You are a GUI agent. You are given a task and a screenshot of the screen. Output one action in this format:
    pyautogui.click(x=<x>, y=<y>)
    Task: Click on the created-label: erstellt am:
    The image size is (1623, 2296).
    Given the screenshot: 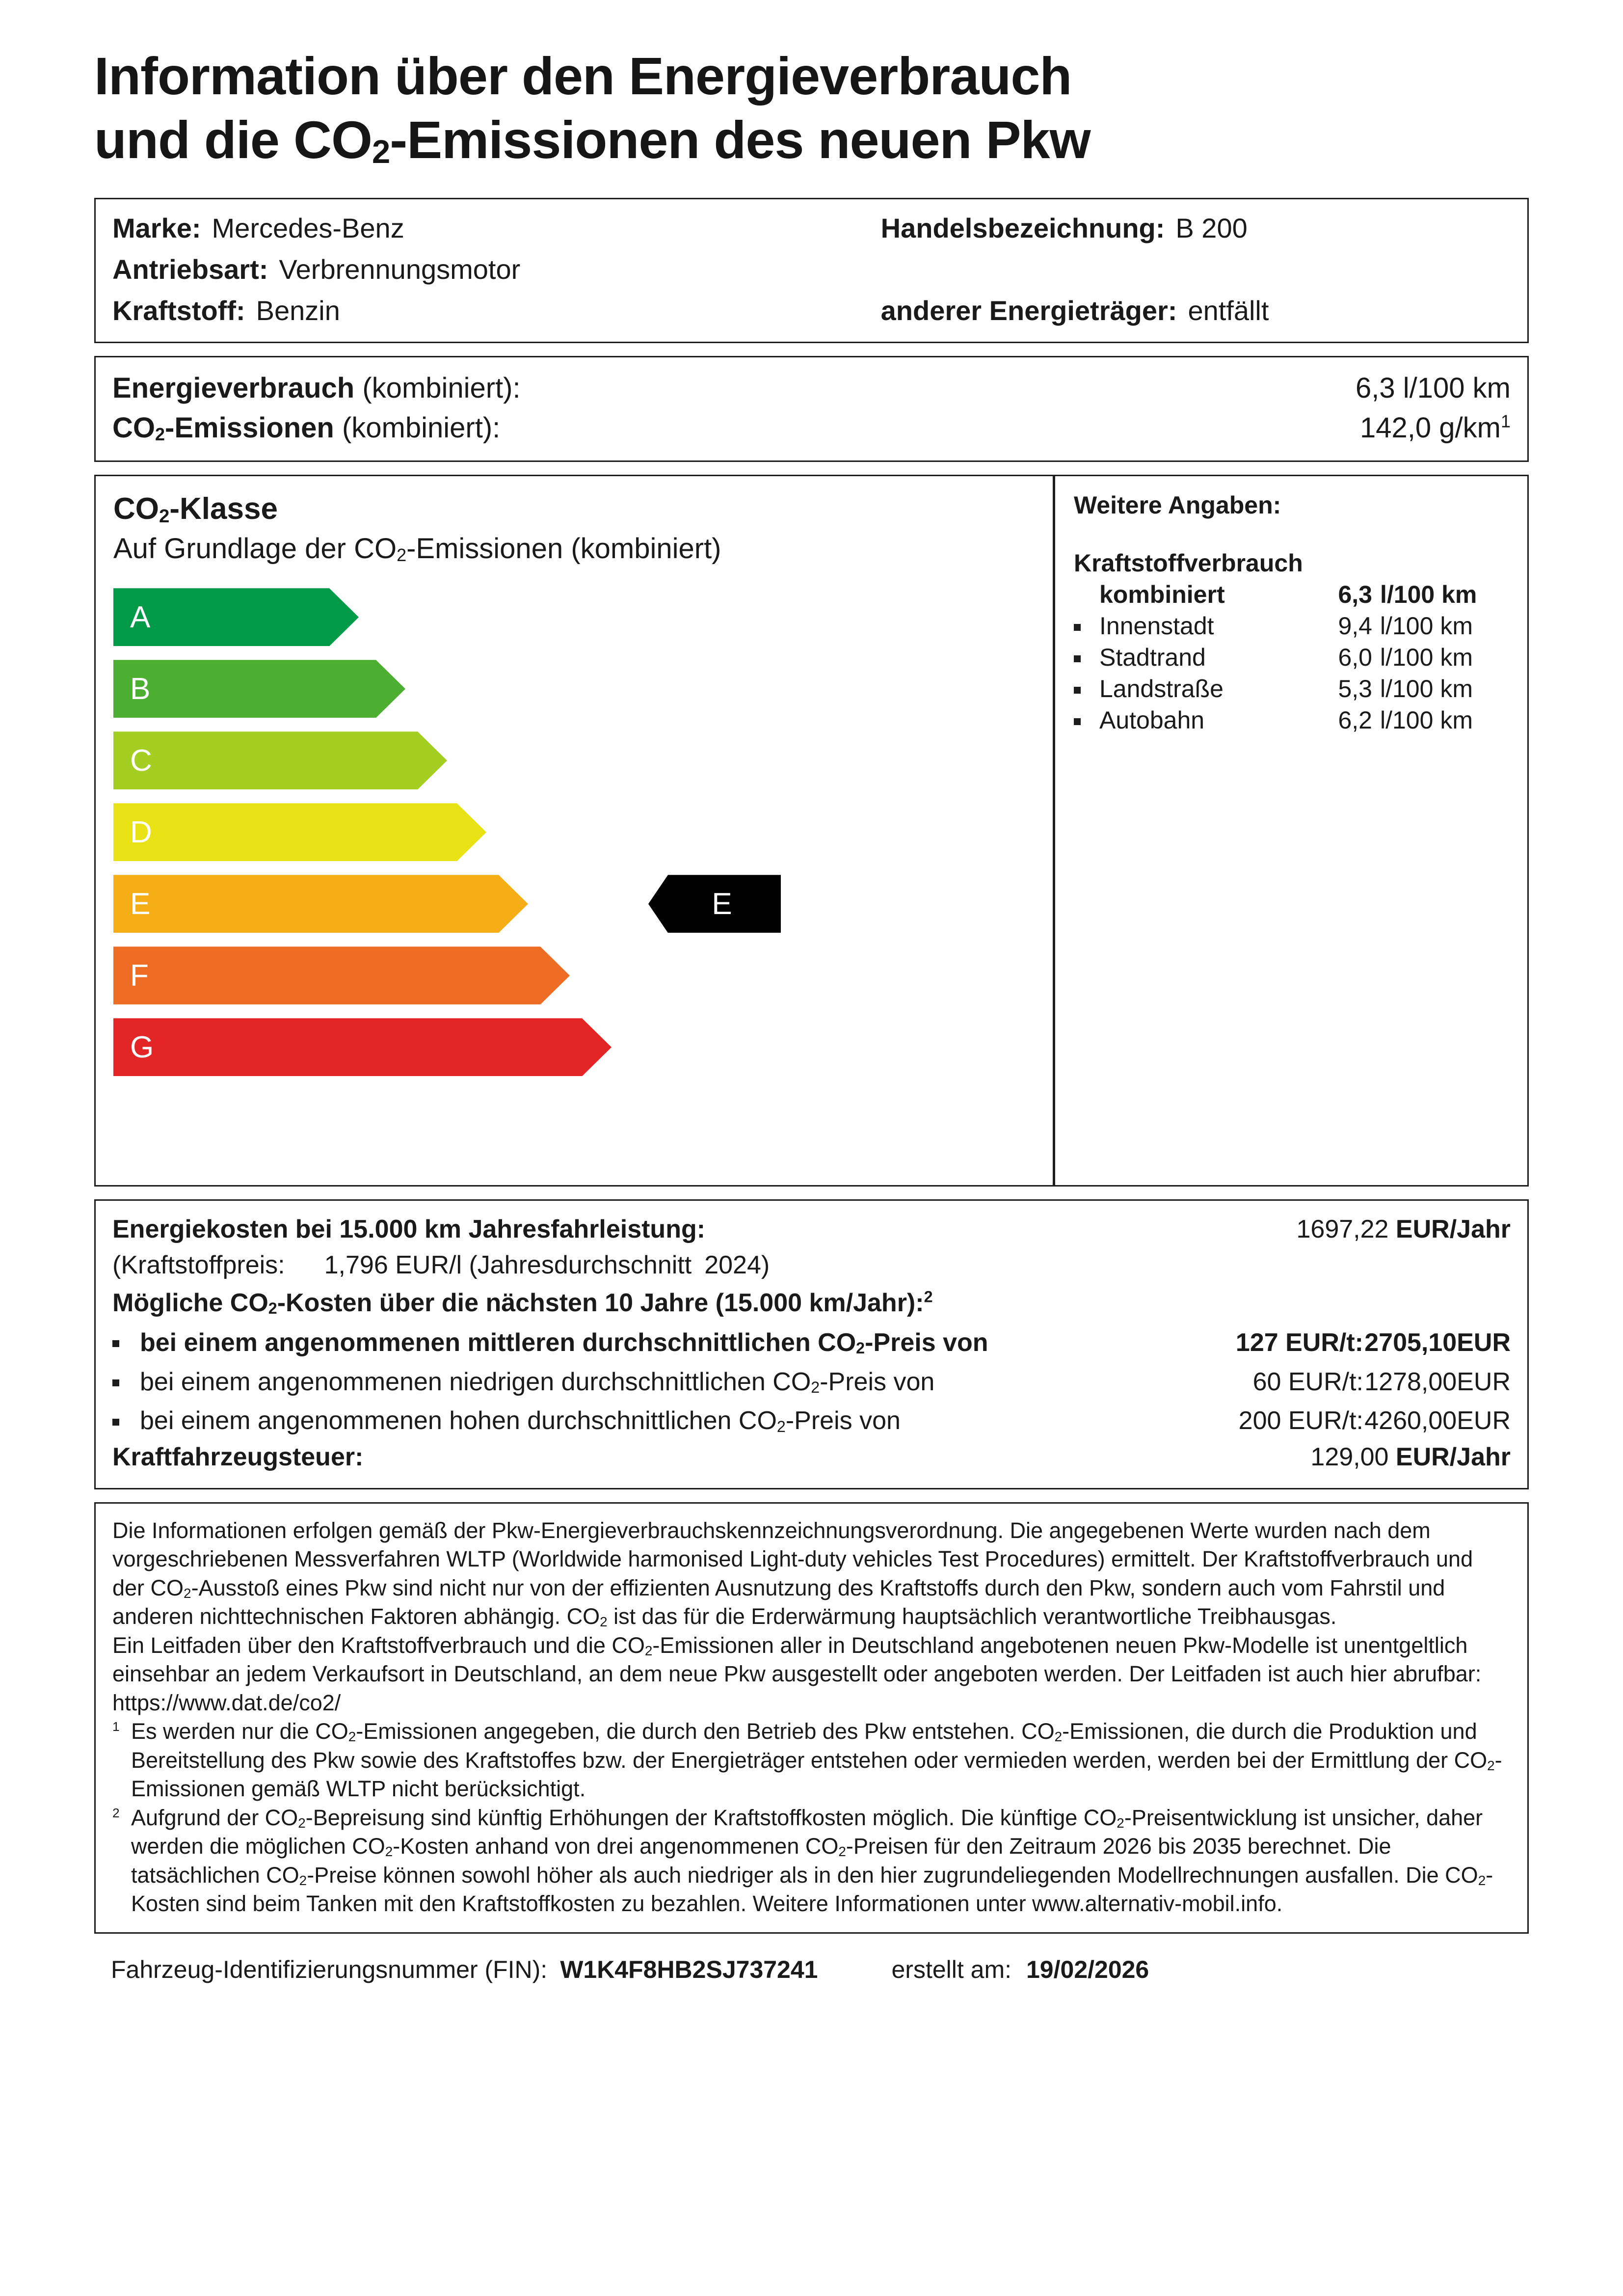 What is the action you would take?
    pyautogui.click(x=951, y=1969)
    